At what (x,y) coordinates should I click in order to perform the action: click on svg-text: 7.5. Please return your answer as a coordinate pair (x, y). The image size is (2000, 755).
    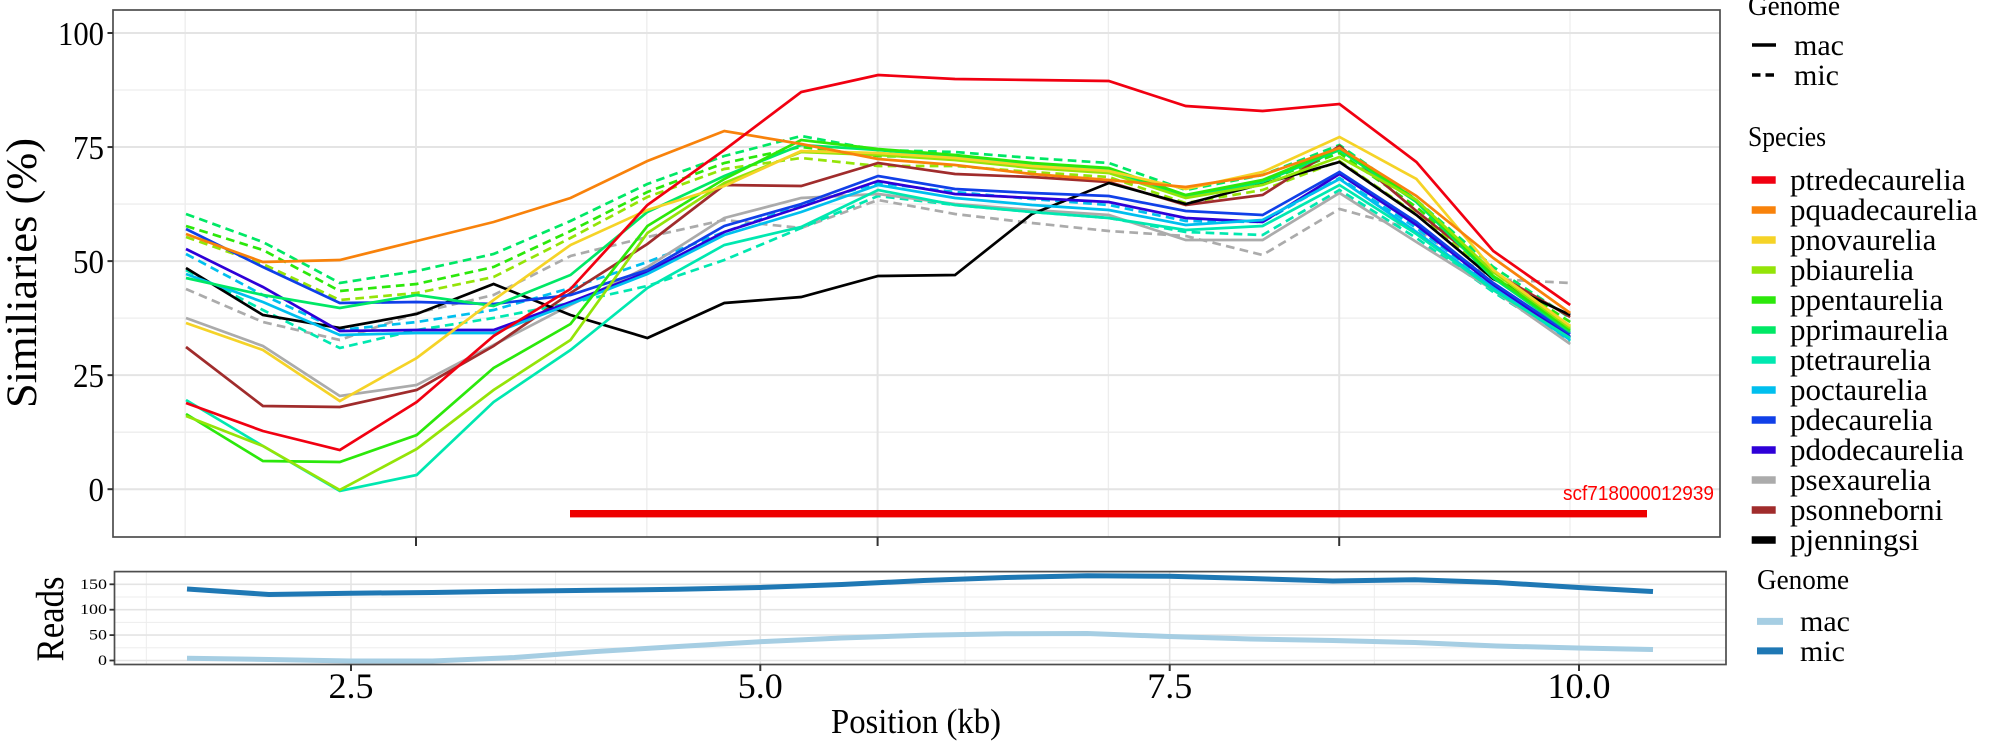
    Looking at the image, I should click on (1169, 686).